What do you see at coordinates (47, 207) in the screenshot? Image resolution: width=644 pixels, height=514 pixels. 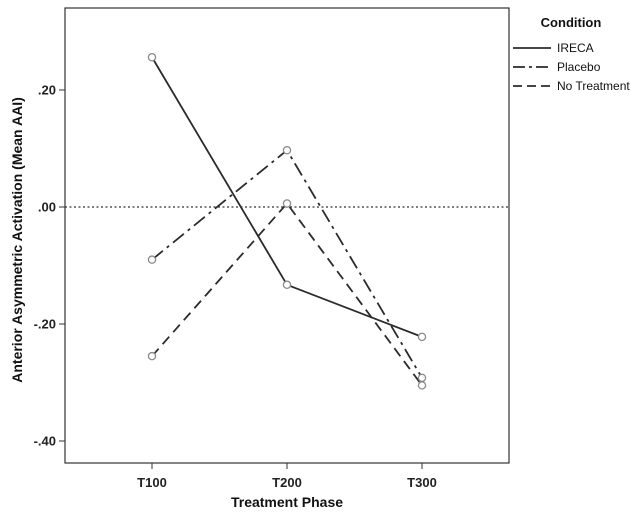 I see `y-tick-label: .00` at bounding box center [47, 207].